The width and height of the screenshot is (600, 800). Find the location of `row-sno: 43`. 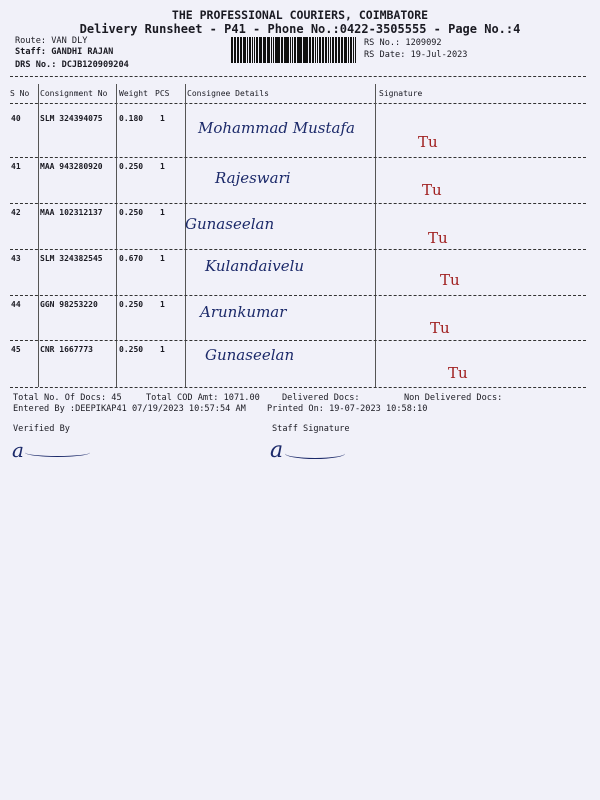

row-sno: 43 is located at coordinates (16, 258).